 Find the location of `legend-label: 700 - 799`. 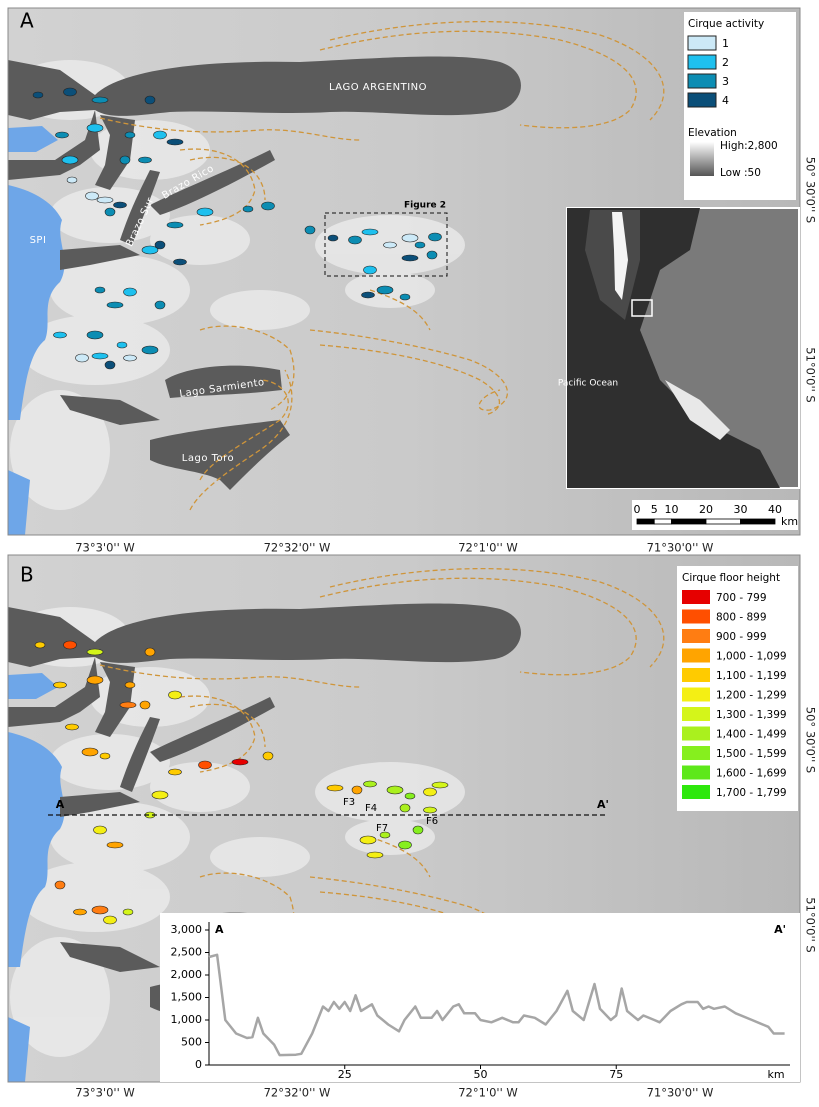

legend-label: 700 - 799 is located at coordinates (741, 598).